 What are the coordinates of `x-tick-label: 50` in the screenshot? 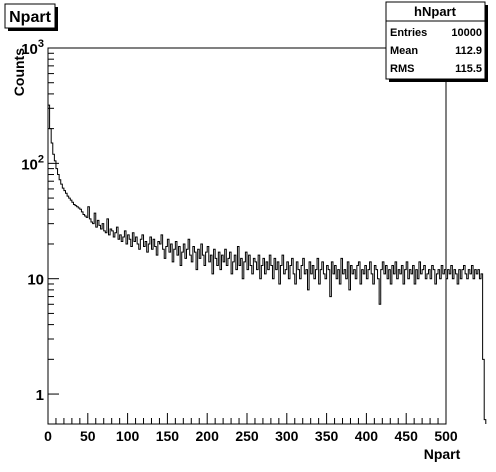 It's located at (88, 436).